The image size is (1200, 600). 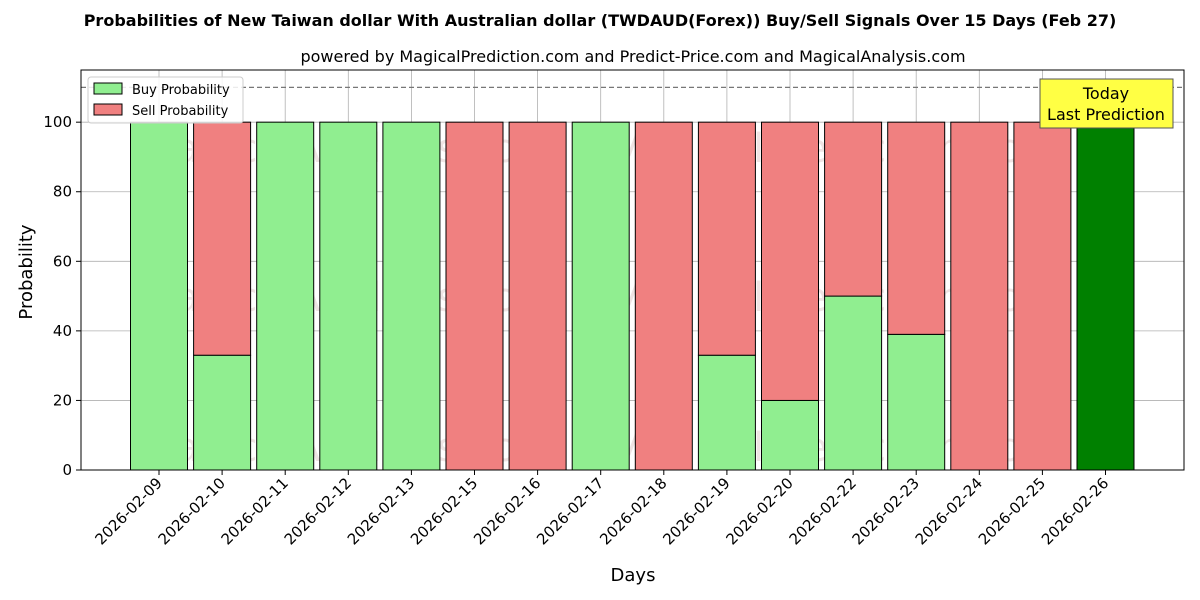 What do you see at coordinates (62, 192) in the screenshot?
I see `y-tick-label: 80` at bounding box center [62, 192].